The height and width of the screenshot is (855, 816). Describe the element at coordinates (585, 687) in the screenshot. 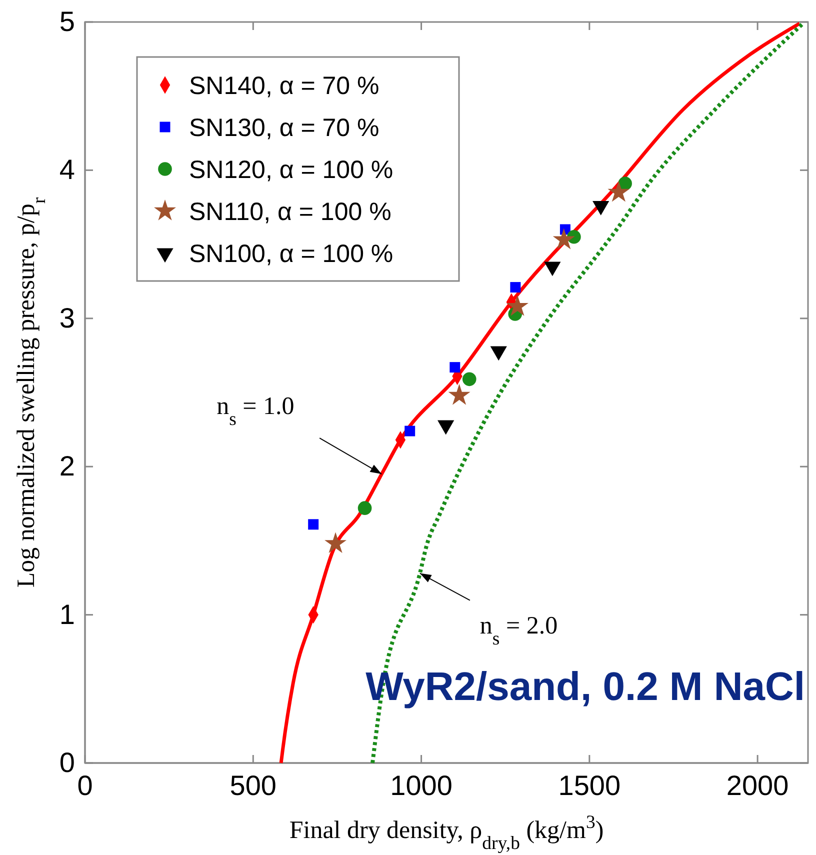

I see `annotation: WyR2/sand, 0.2 M NaCl` at that location.